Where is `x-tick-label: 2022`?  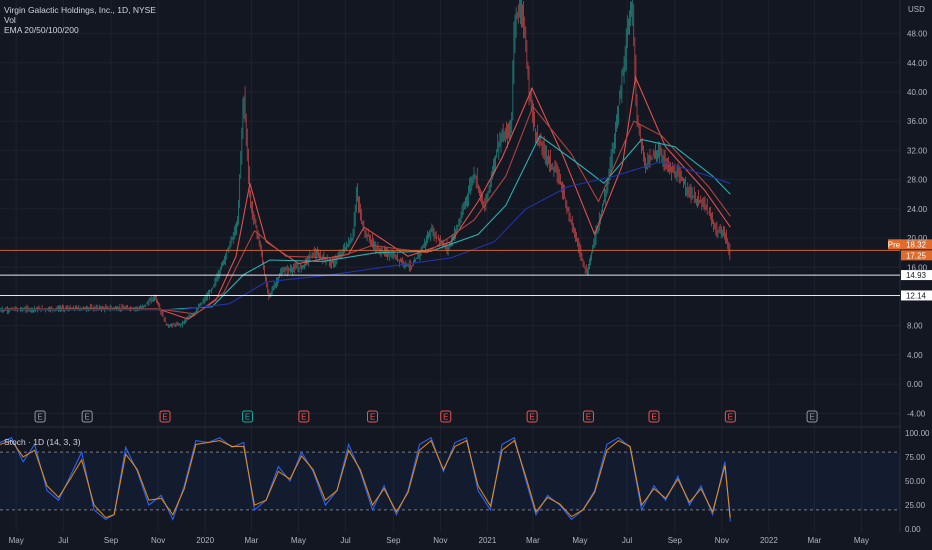
x-tick-label: 2022 is located at coordinates (769, 540).